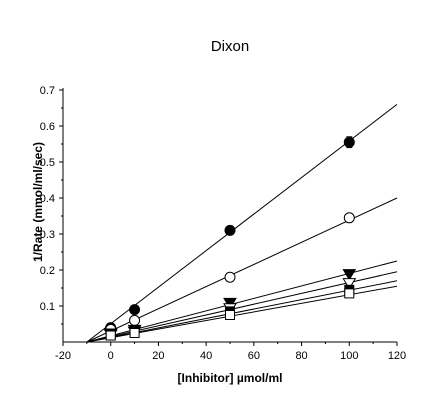  I want to click on y-tick-label: 0.6, so click(47, 127).